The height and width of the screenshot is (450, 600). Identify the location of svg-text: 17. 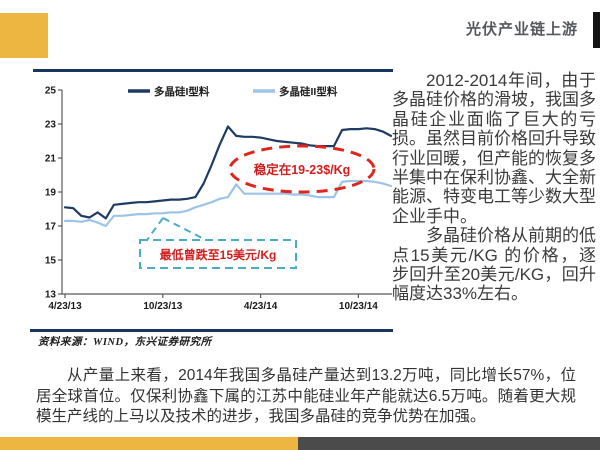
(51, 227).